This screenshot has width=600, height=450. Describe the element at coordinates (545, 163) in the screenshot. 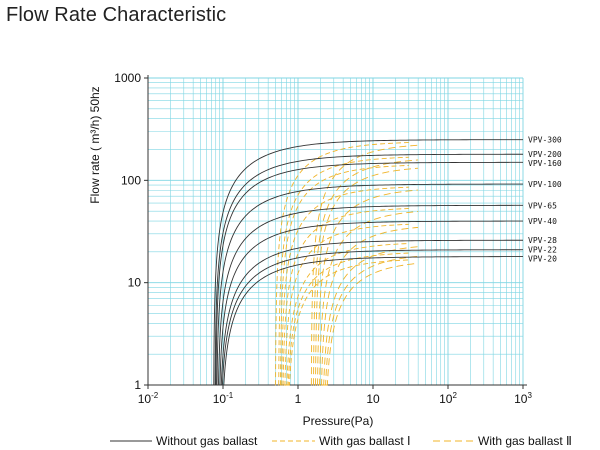

I see `series-label-vpv-160: VPV-160` at that location.